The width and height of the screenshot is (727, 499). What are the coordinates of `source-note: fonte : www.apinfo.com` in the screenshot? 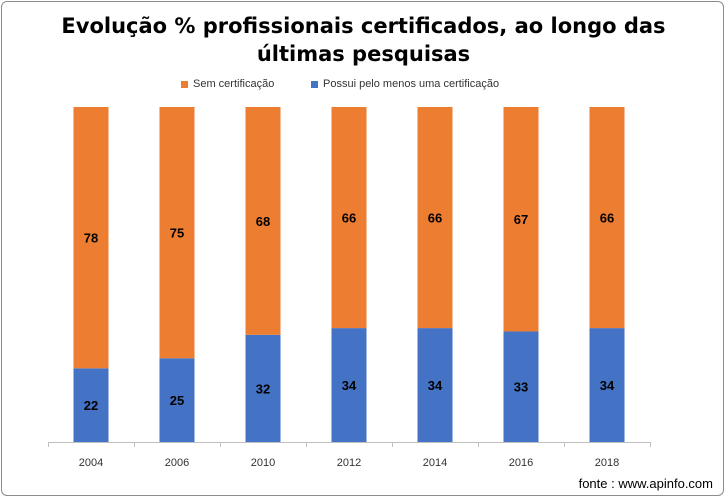 It's located at (645, 483).